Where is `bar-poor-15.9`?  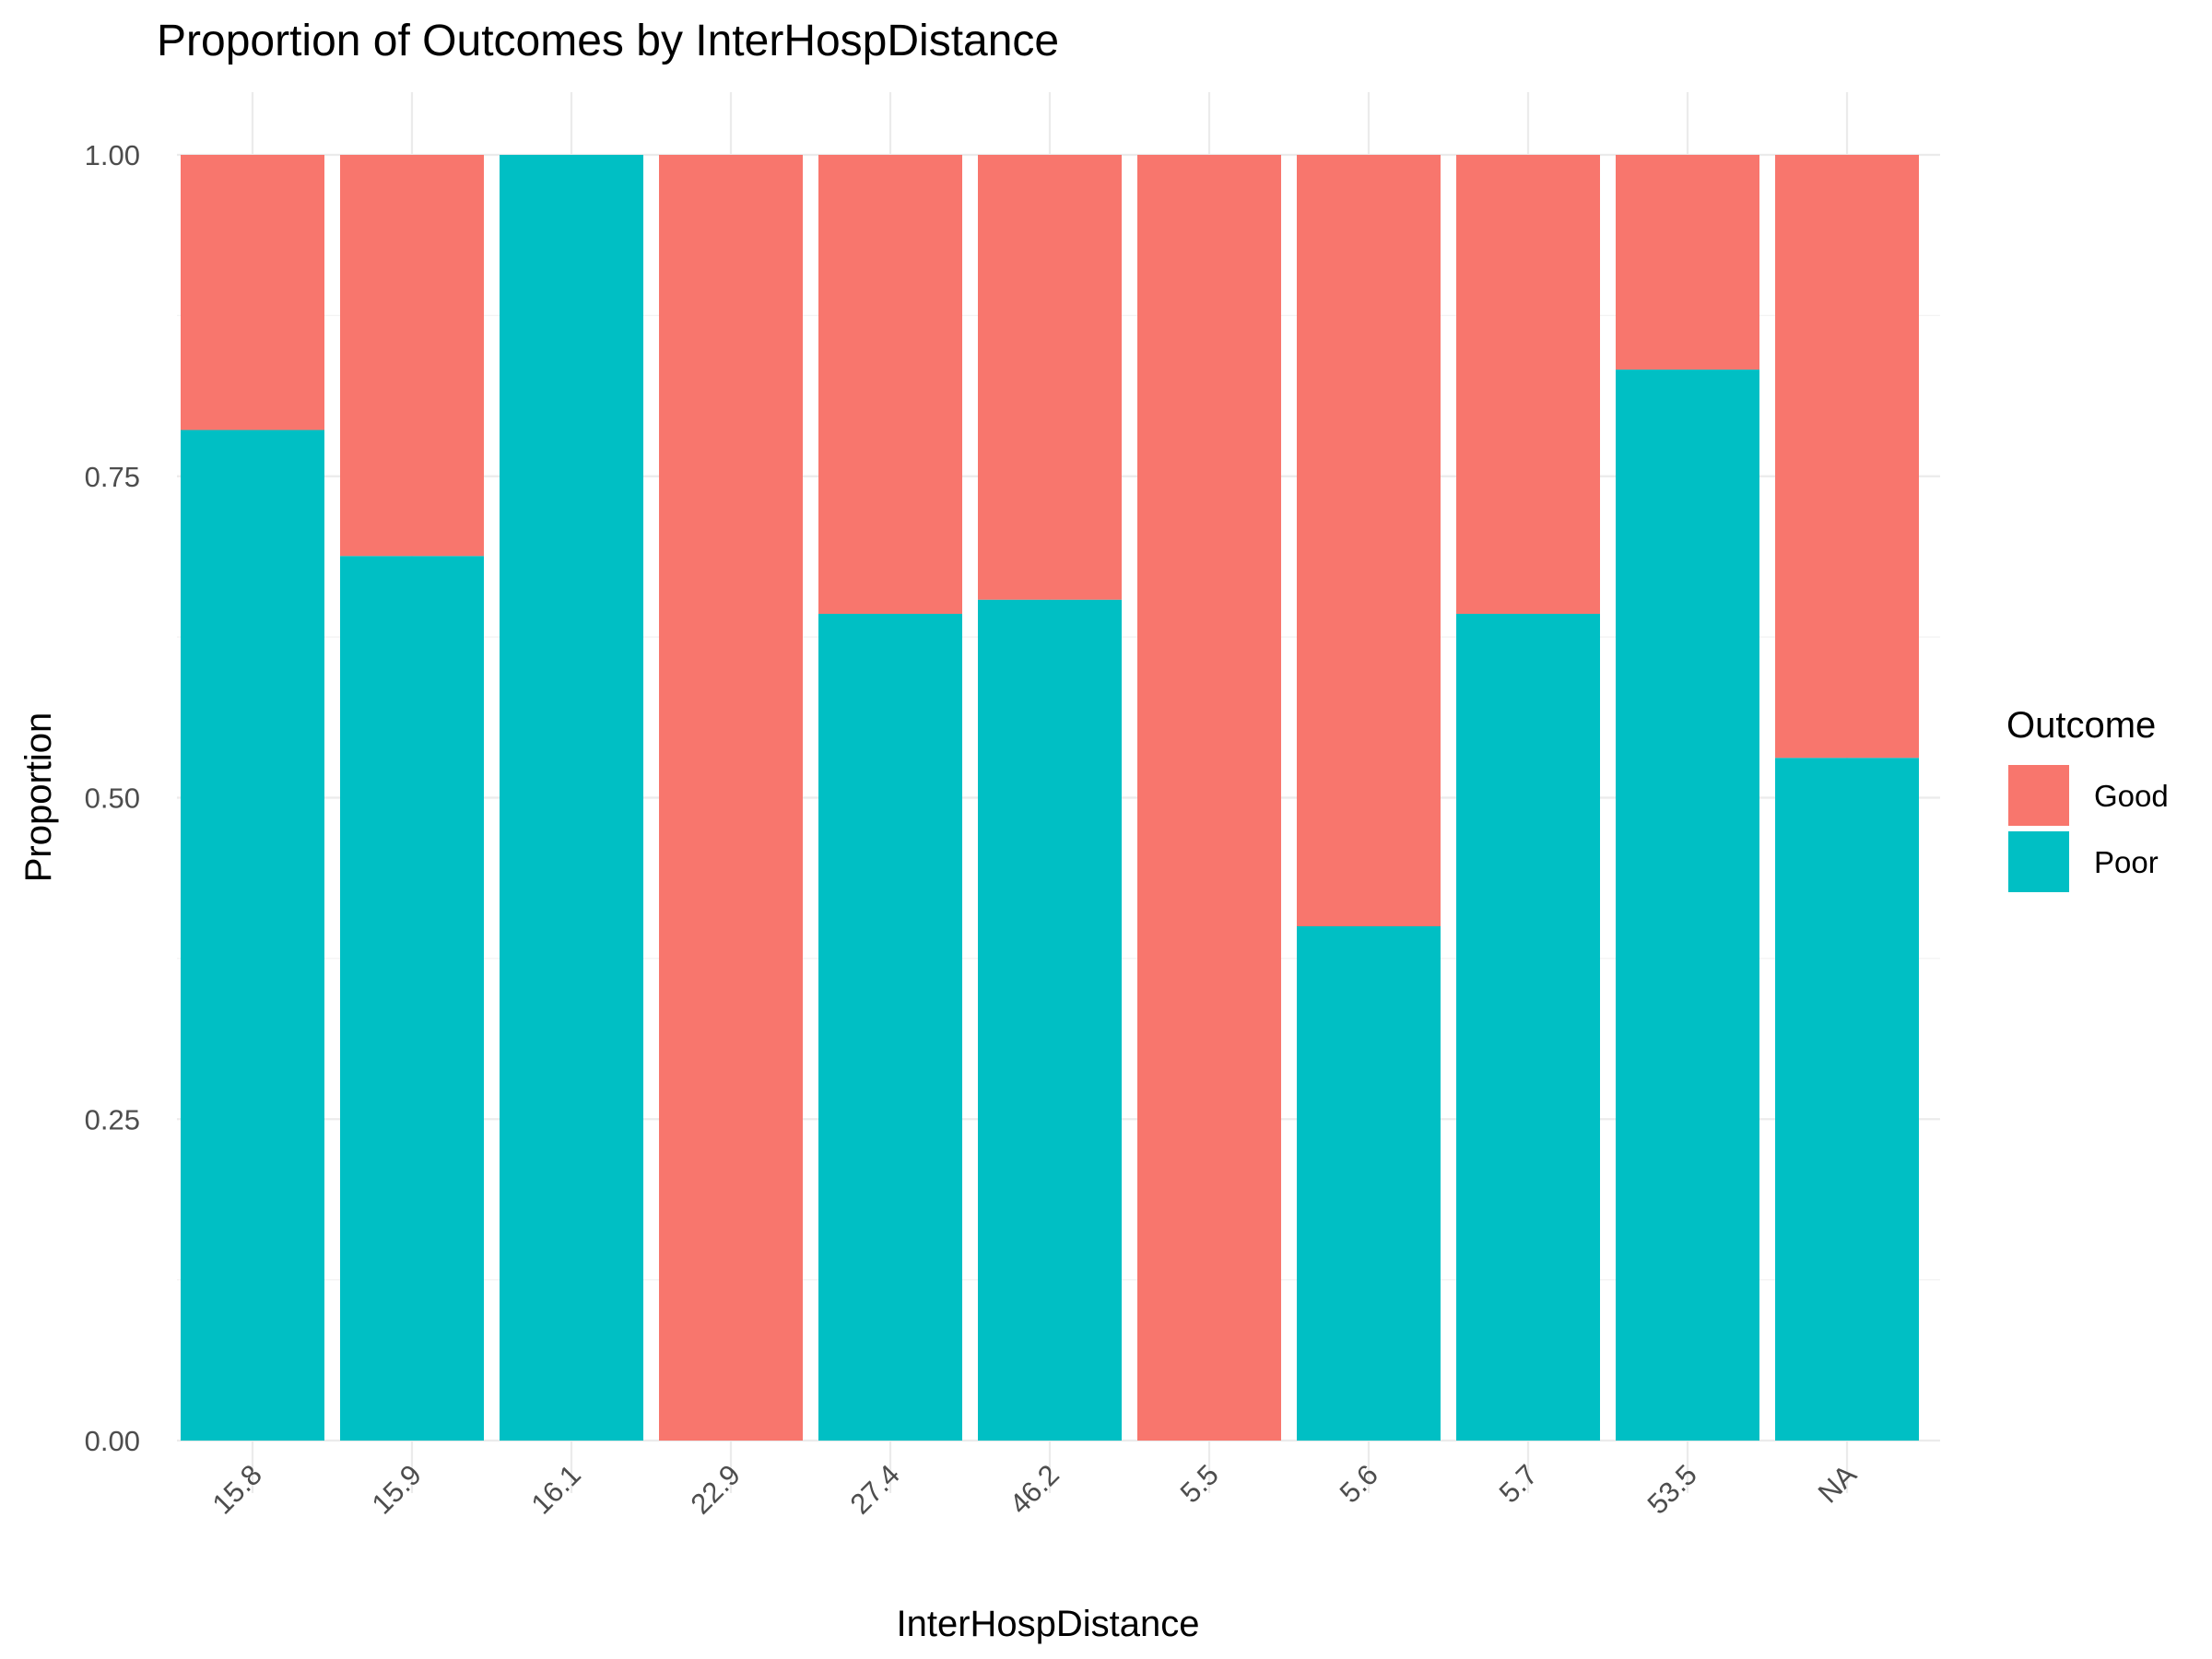
bar-poor-15.9 is located at coordinates (412, 998).